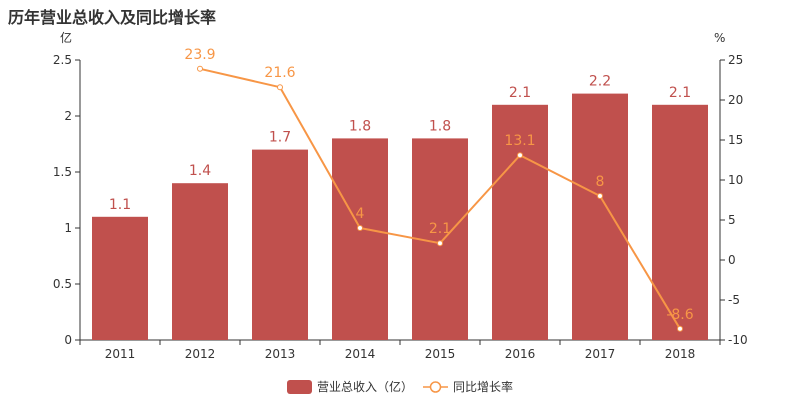 The width and height of the screenshot is (800, 400). What do you see at coordinates (600, 354) in the screenshot?
I see `x-tick-label: 2017` at bounding box center [600, 354].